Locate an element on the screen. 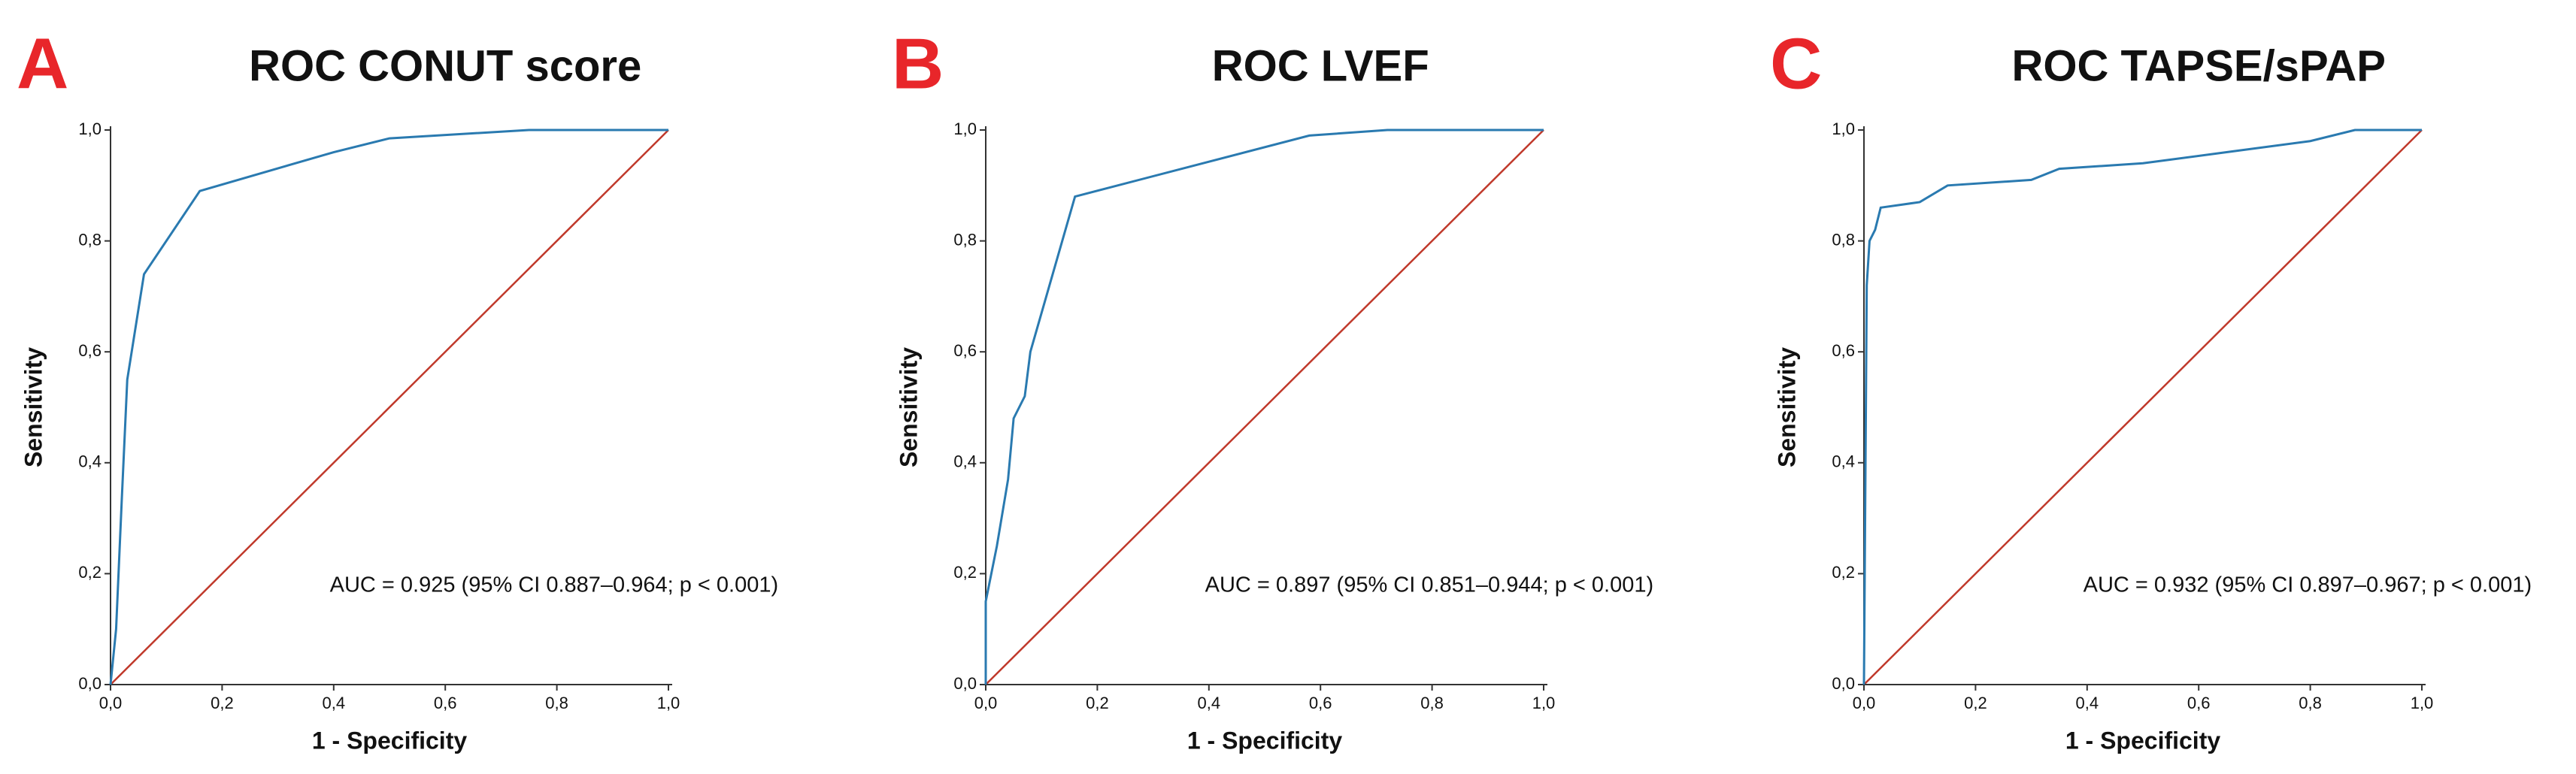  panel-label: A is located at coordinates (42, 63).